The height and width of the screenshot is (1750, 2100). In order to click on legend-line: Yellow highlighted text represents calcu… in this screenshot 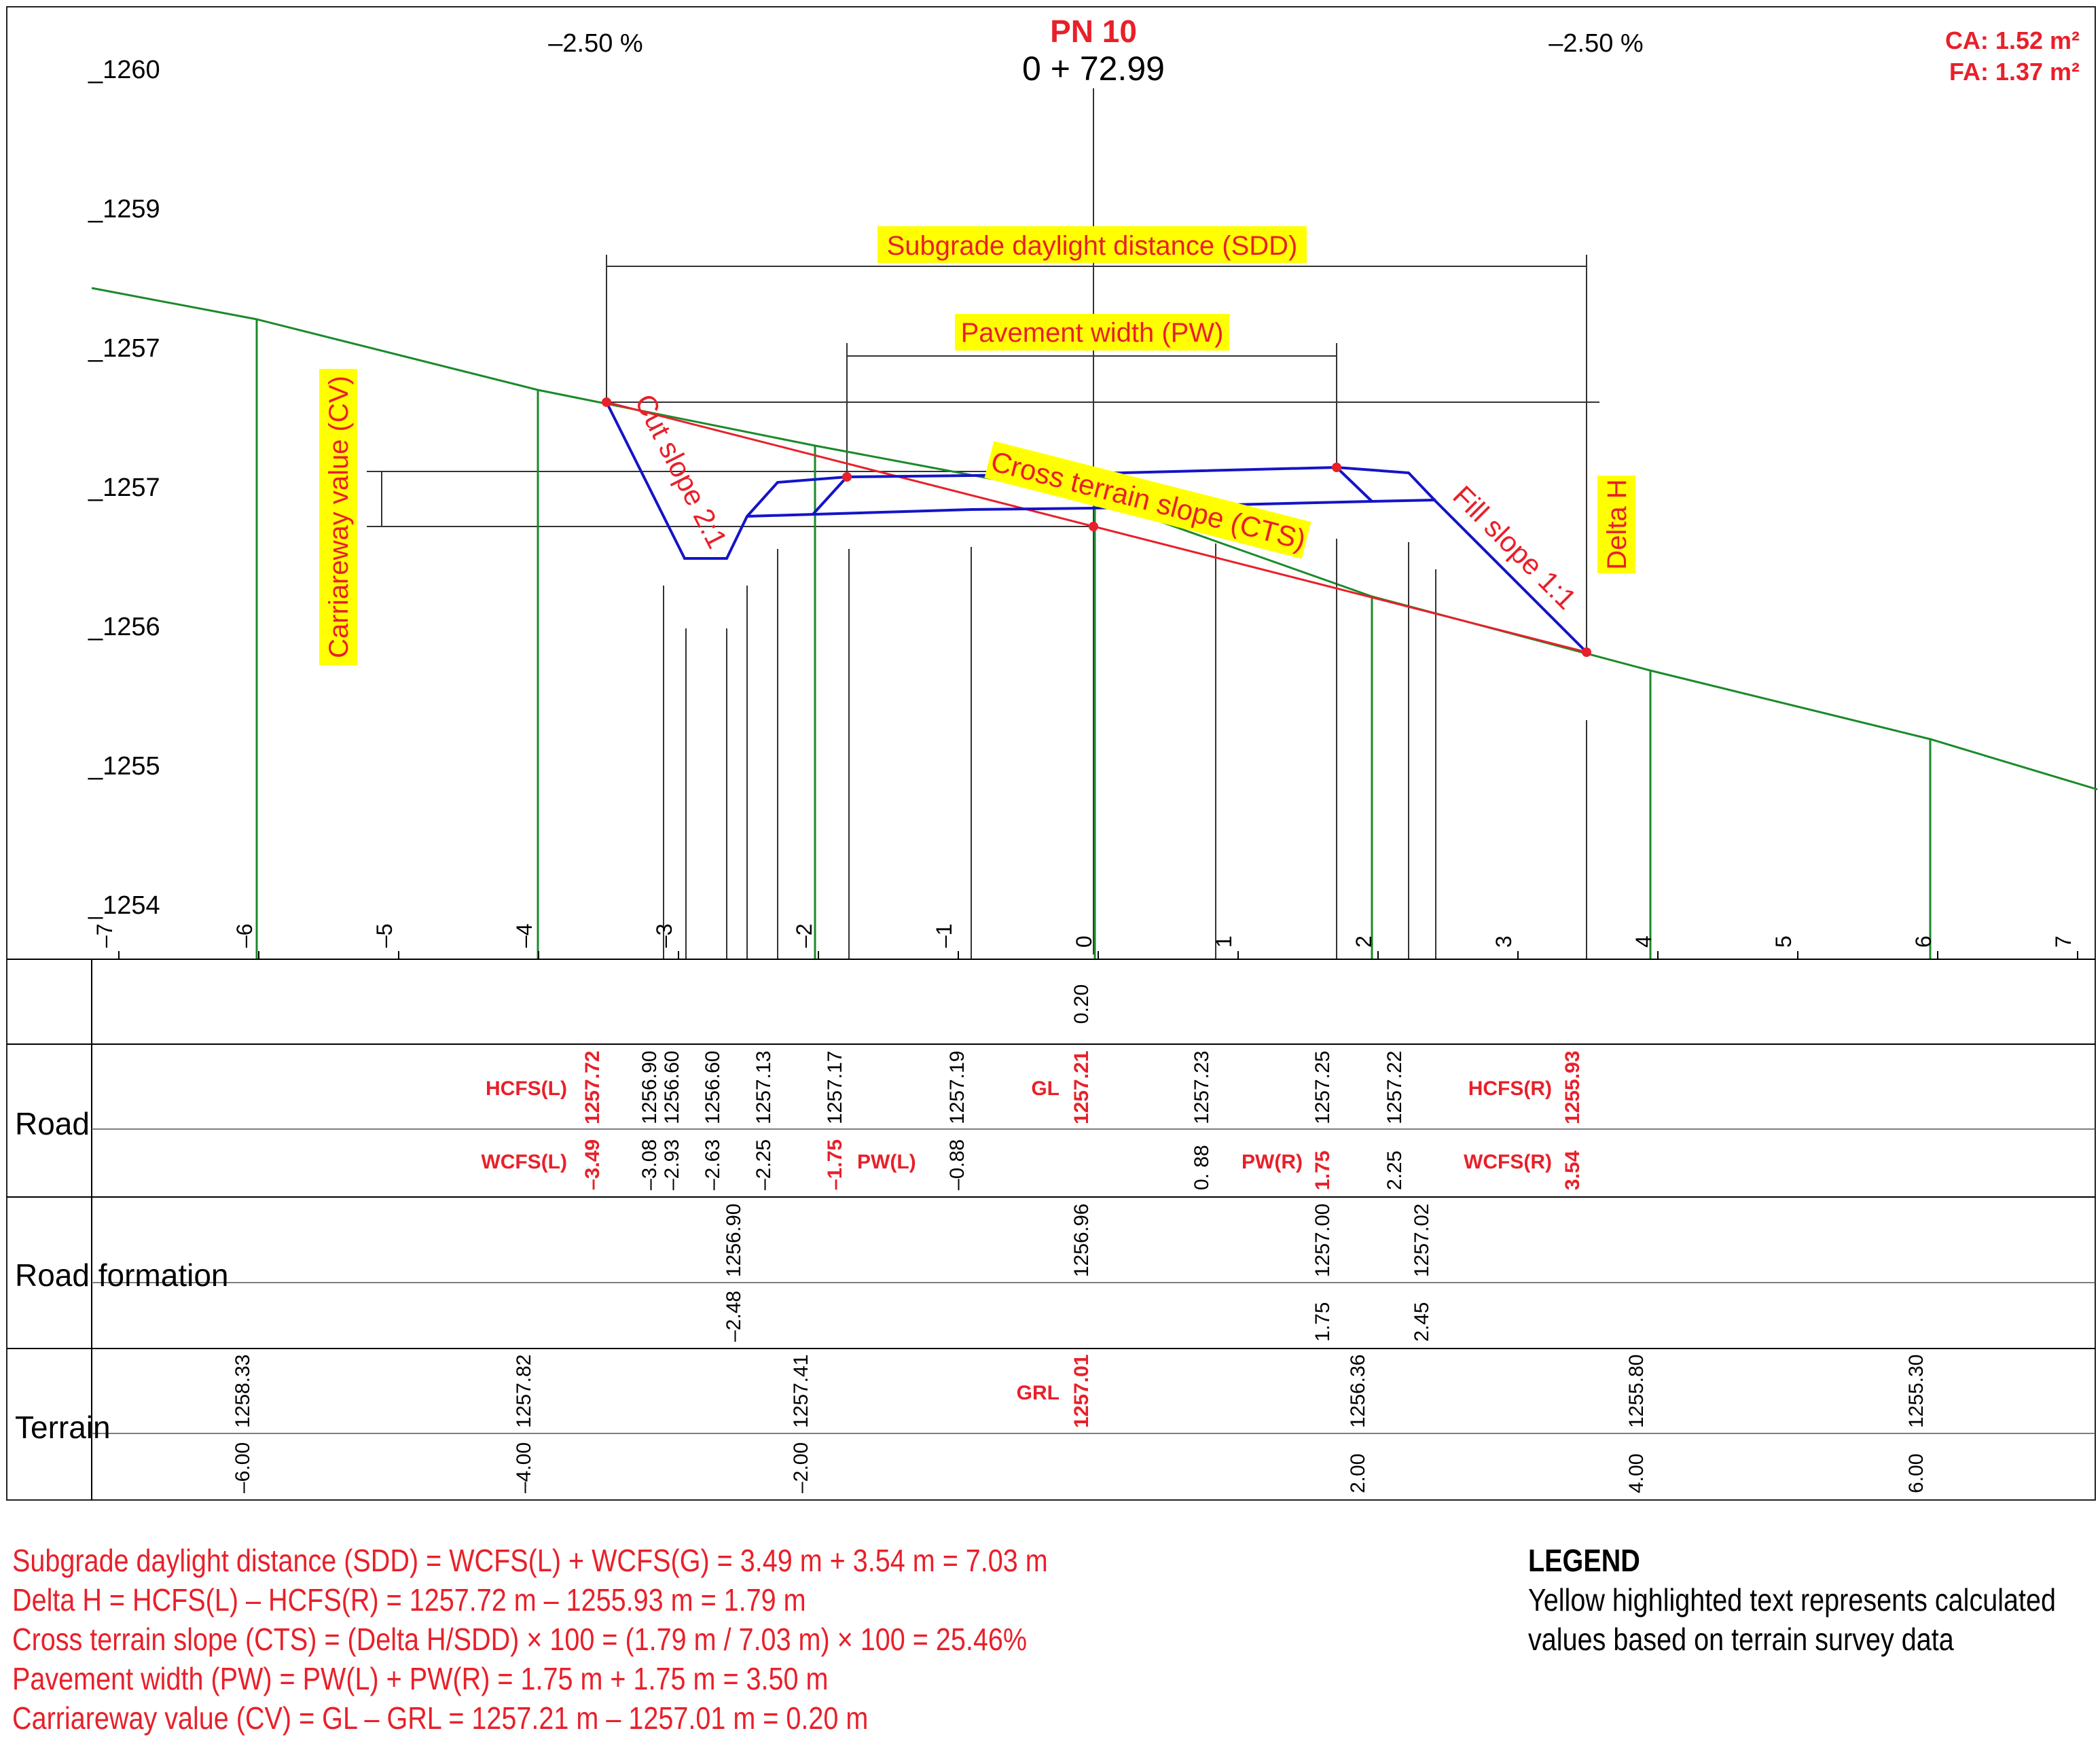, I will do `click(1792, 1600)`.